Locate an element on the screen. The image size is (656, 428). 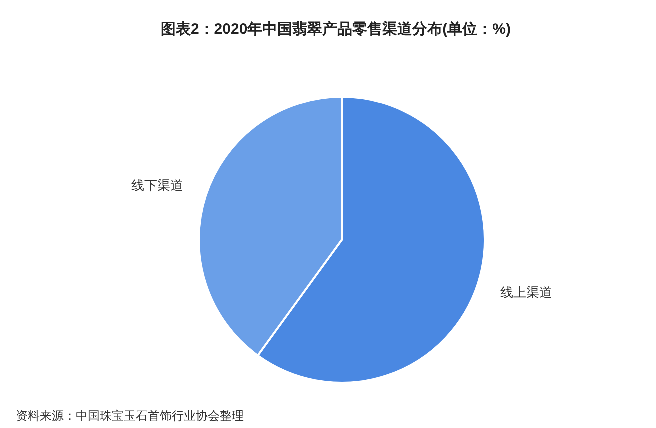
chart-title: 图表2：2020年中国翡翠产品零售渠道分布(单位：%) is located at coordinates (336, 29).